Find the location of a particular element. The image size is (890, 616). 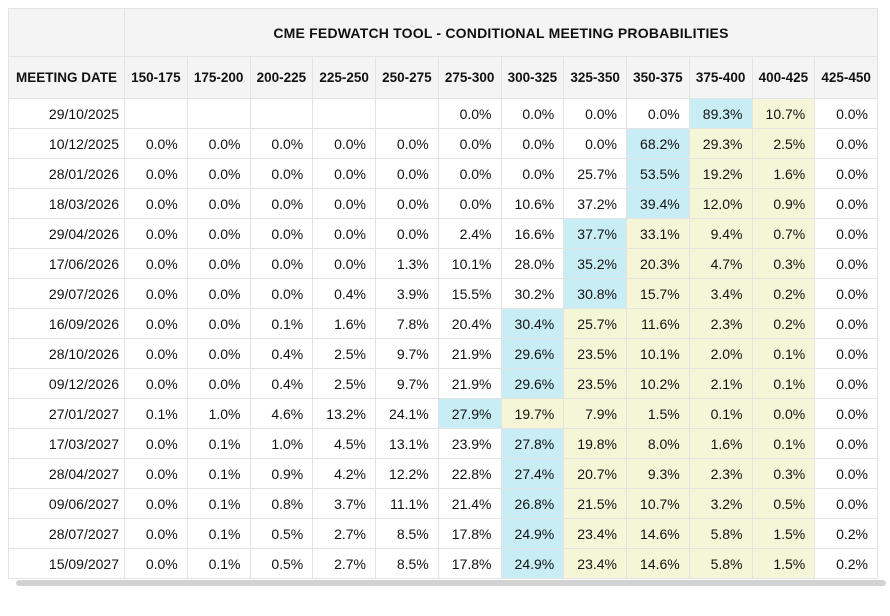

probability-cell: 10.7% is located at coordinates (658, 503).